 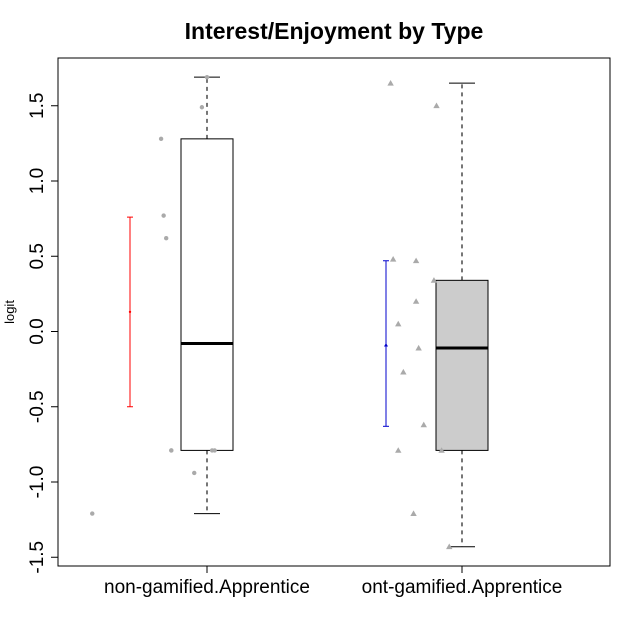 What do you see at coordinates (37, 482) in the screenshot?
I see `y-tick-label: -1.0` at bounding box center [37, 482].